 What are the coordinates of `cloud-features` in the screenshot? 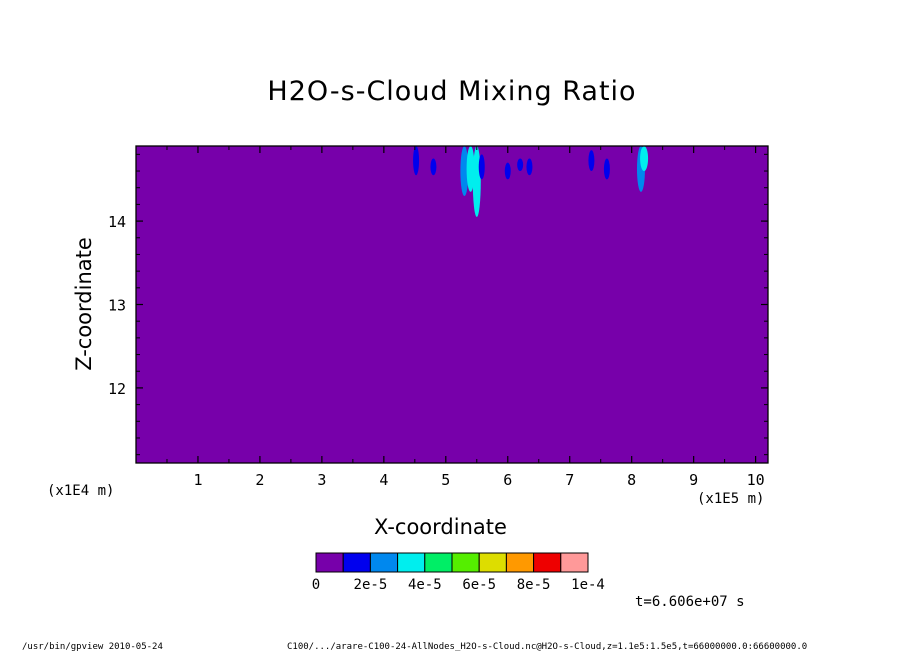 It's located at (531, 181).